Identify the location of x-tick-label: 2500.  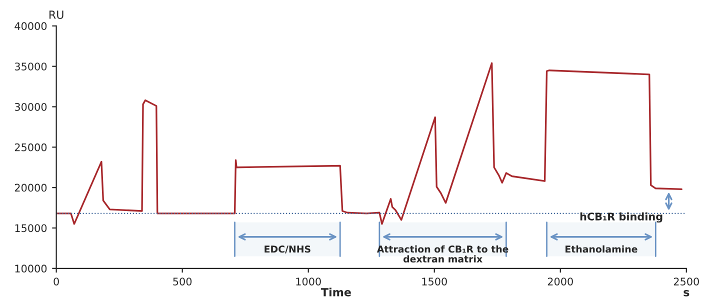
(686, 282).